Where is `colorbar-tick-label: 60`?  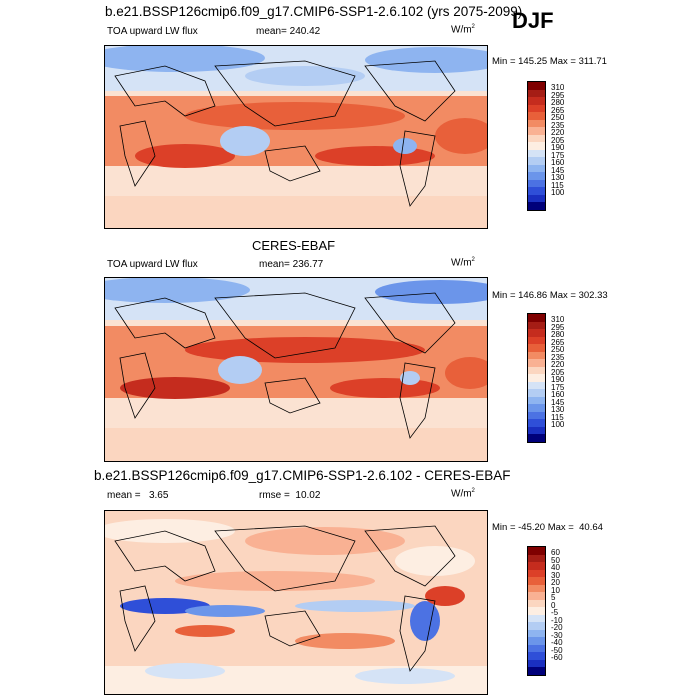
colorbar-tick-label: 60 is located at coordinates (555, 552).